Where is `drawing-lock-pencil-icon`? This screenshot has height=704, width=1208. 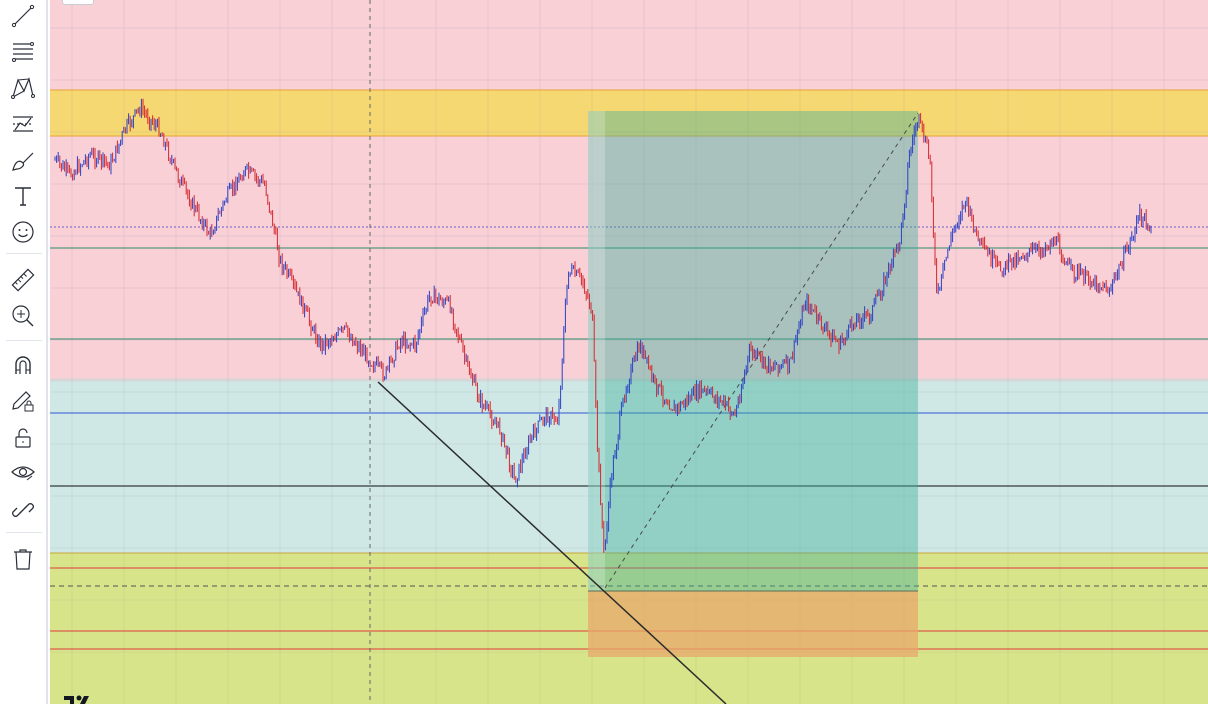
drawing-lock-pencil-icon is located at coordinates (23, 401).